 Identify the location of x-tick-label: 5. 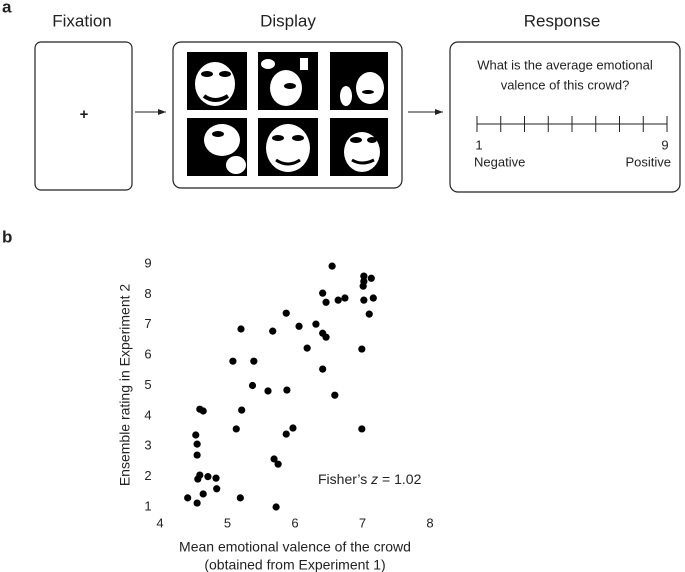
(227, 522).